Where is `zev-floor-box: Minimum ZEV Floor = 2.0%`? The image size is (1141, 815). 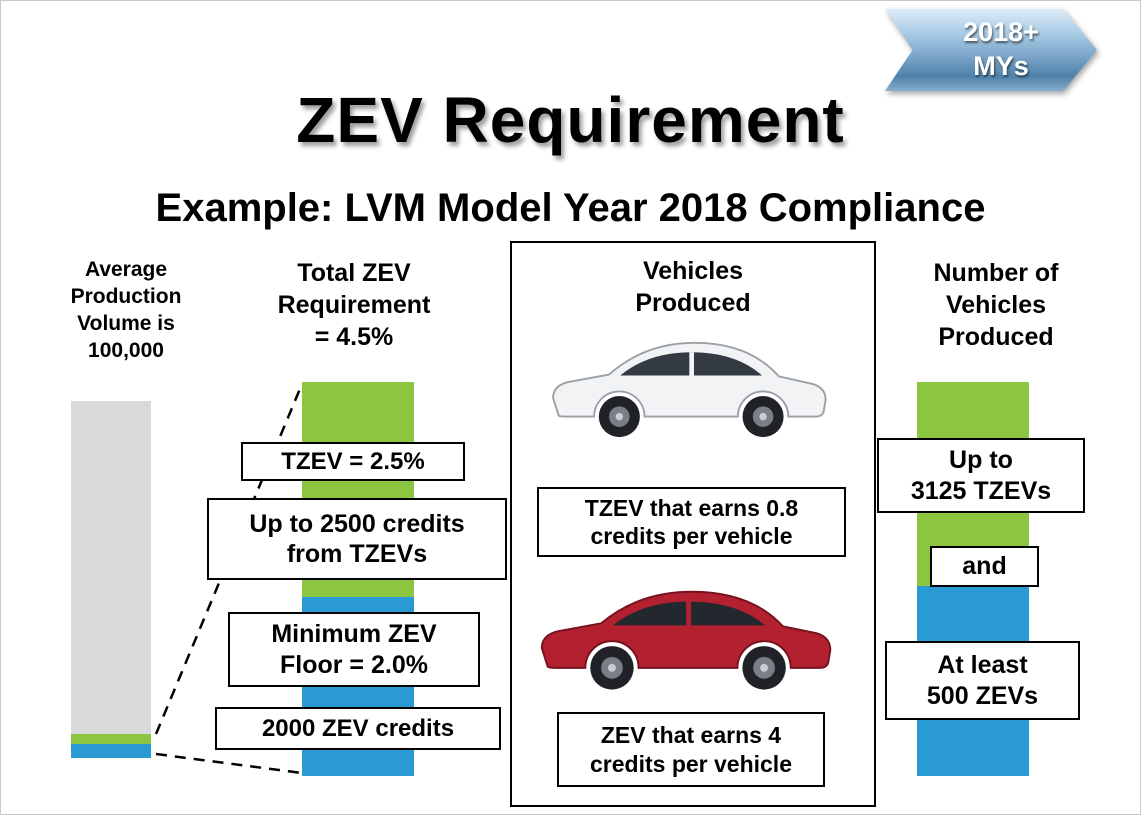 zev-floor-box: Minimum ZEV Floor = 2.0% is located at coordinates (354, 649).